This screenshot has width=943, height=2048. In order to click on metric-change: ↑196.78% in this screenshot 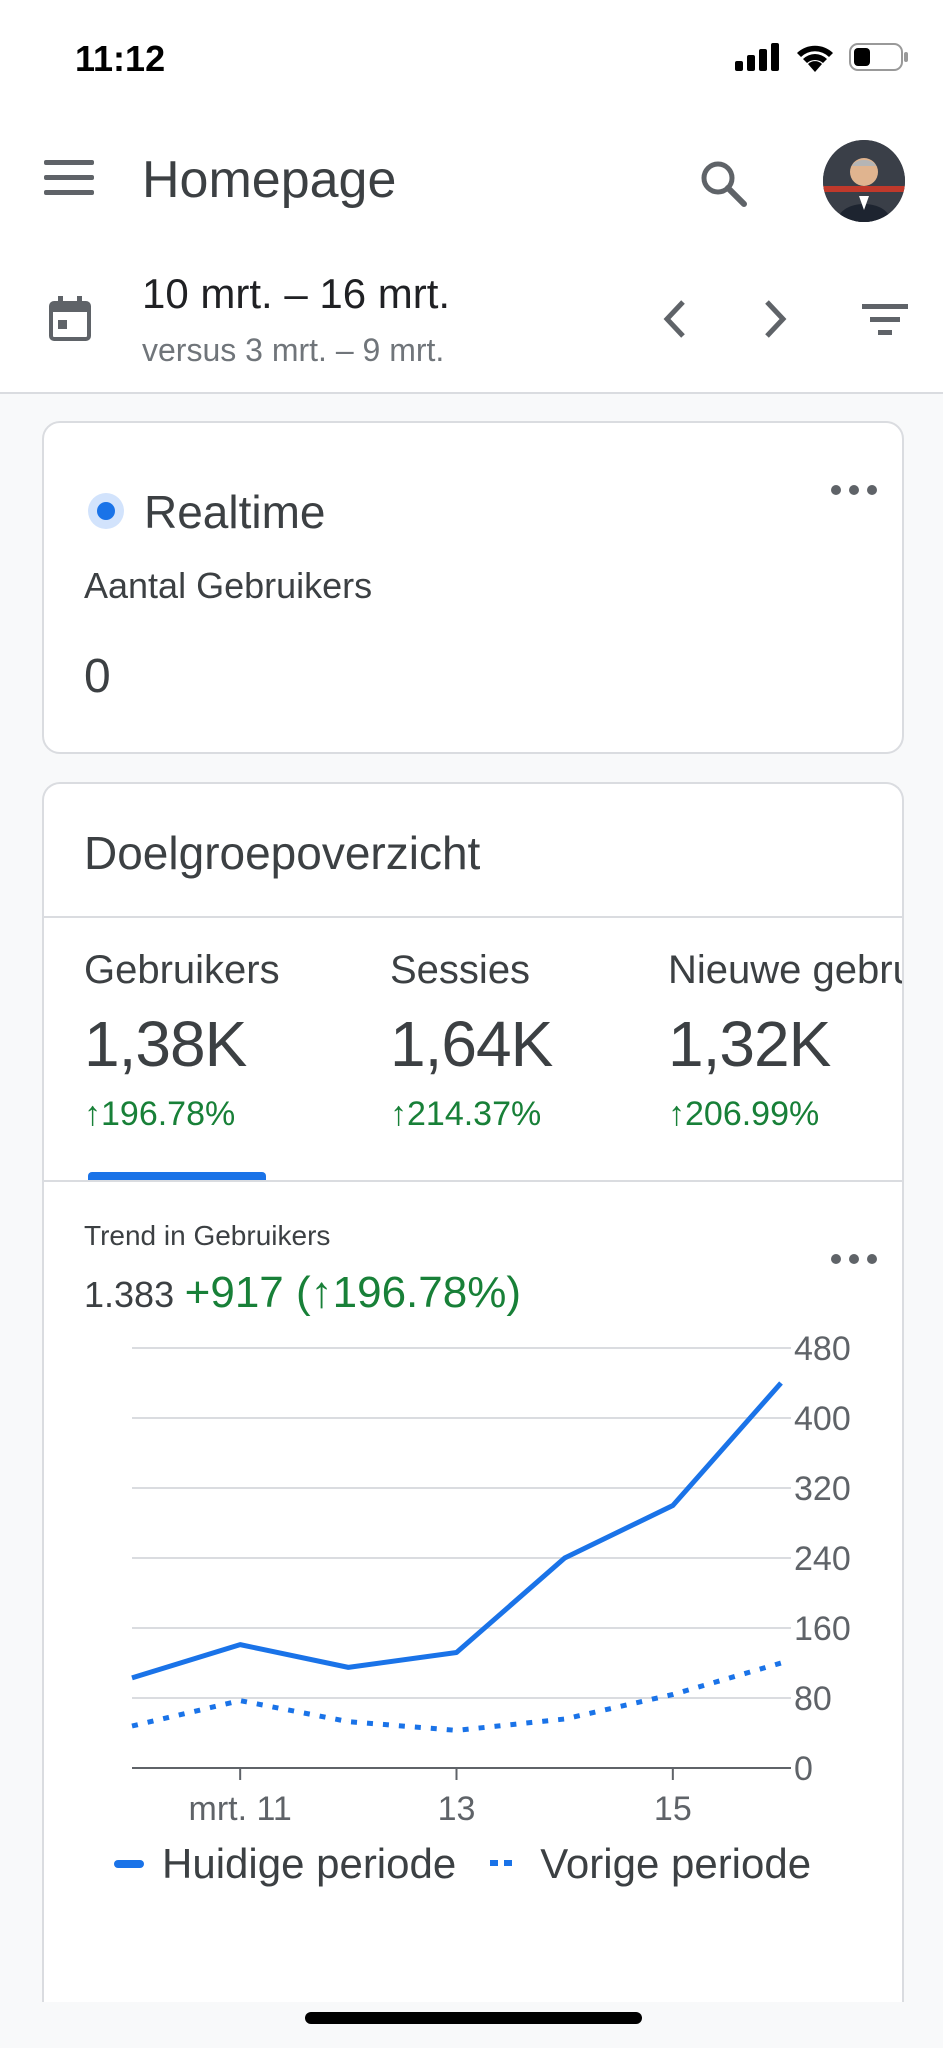, I will do `click(160, 1114)`.